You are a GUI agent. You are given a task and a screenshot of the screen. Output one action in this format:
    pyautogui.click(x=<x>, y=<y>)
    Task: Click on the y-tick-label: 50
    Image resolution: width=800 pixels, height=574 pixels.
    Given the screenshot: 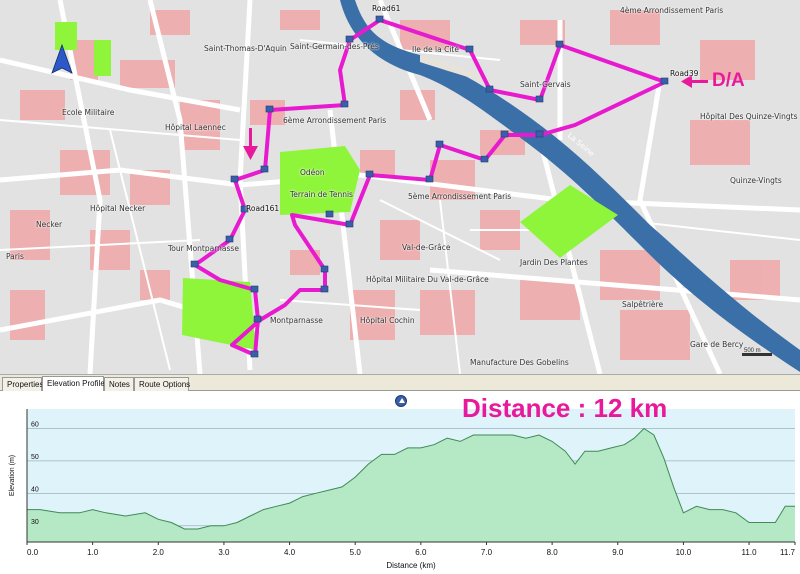 What is the action you would take?
    pyautogui.click(x=35, y=457)
    